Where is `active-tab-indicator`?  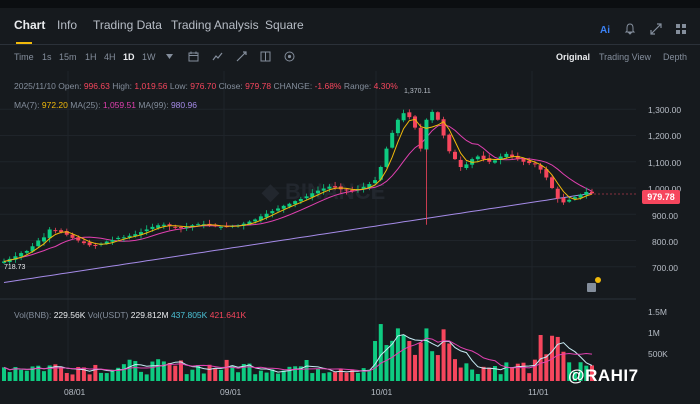
active-tab-indicator is located at coordinates (24, 43).